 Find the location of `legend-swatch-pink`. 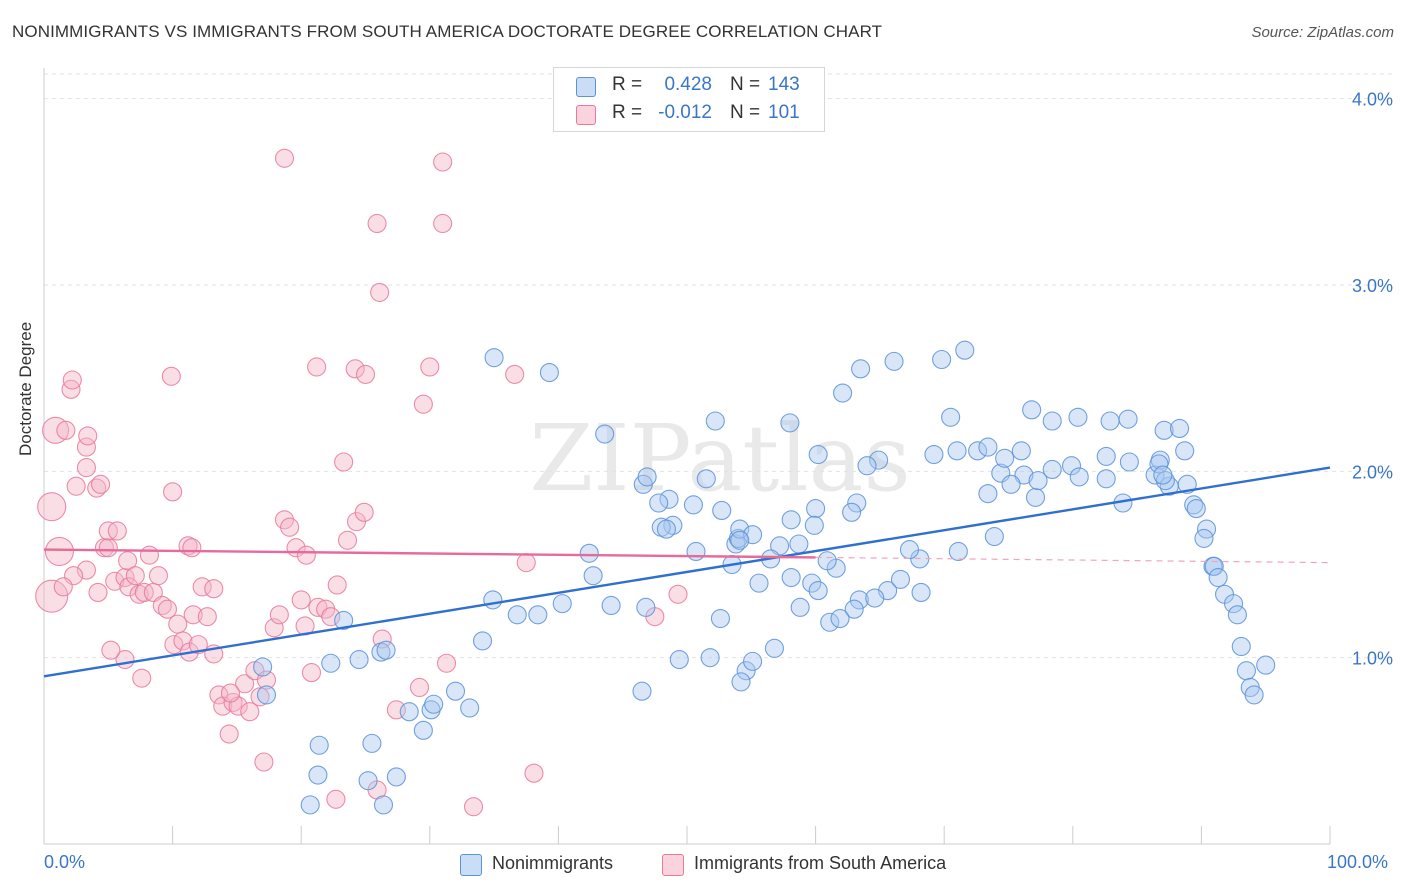

legend-swatch-pink is located at coordinates (586, 115).